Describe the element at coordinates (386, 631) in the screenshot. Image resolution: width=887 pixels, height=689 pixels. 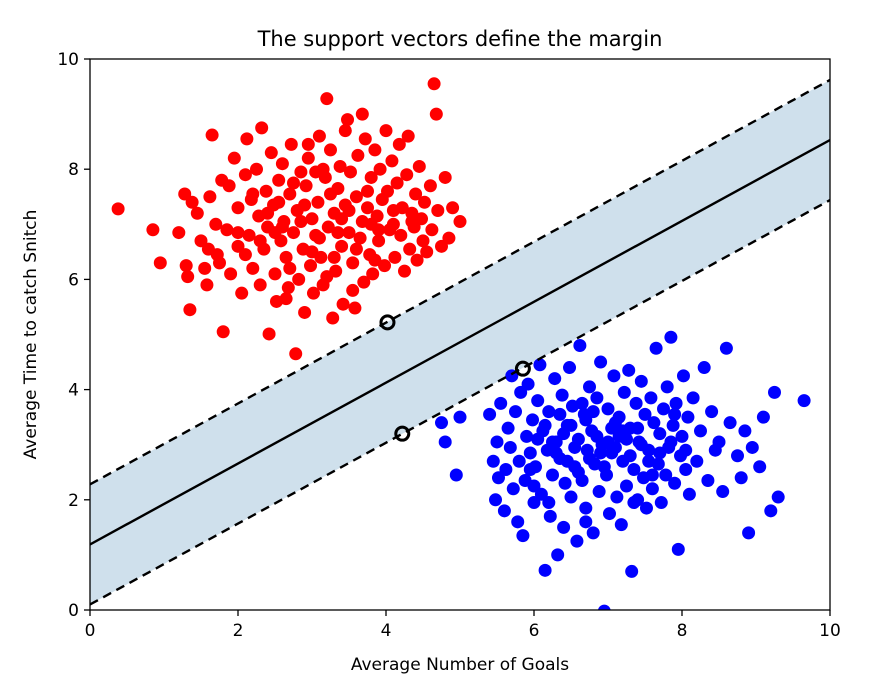
I see `x-tick-label: 4` at that location.